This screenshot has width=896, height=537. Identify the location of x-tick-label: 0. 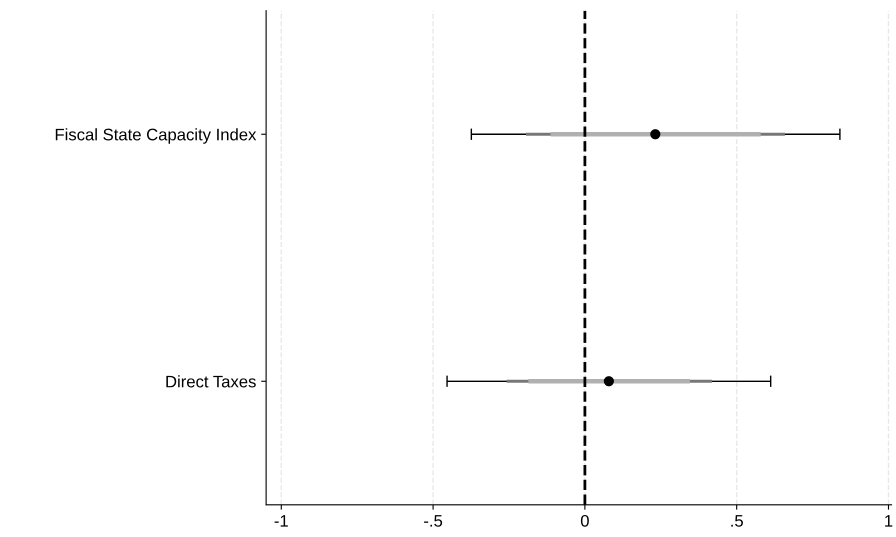
(584, 520).